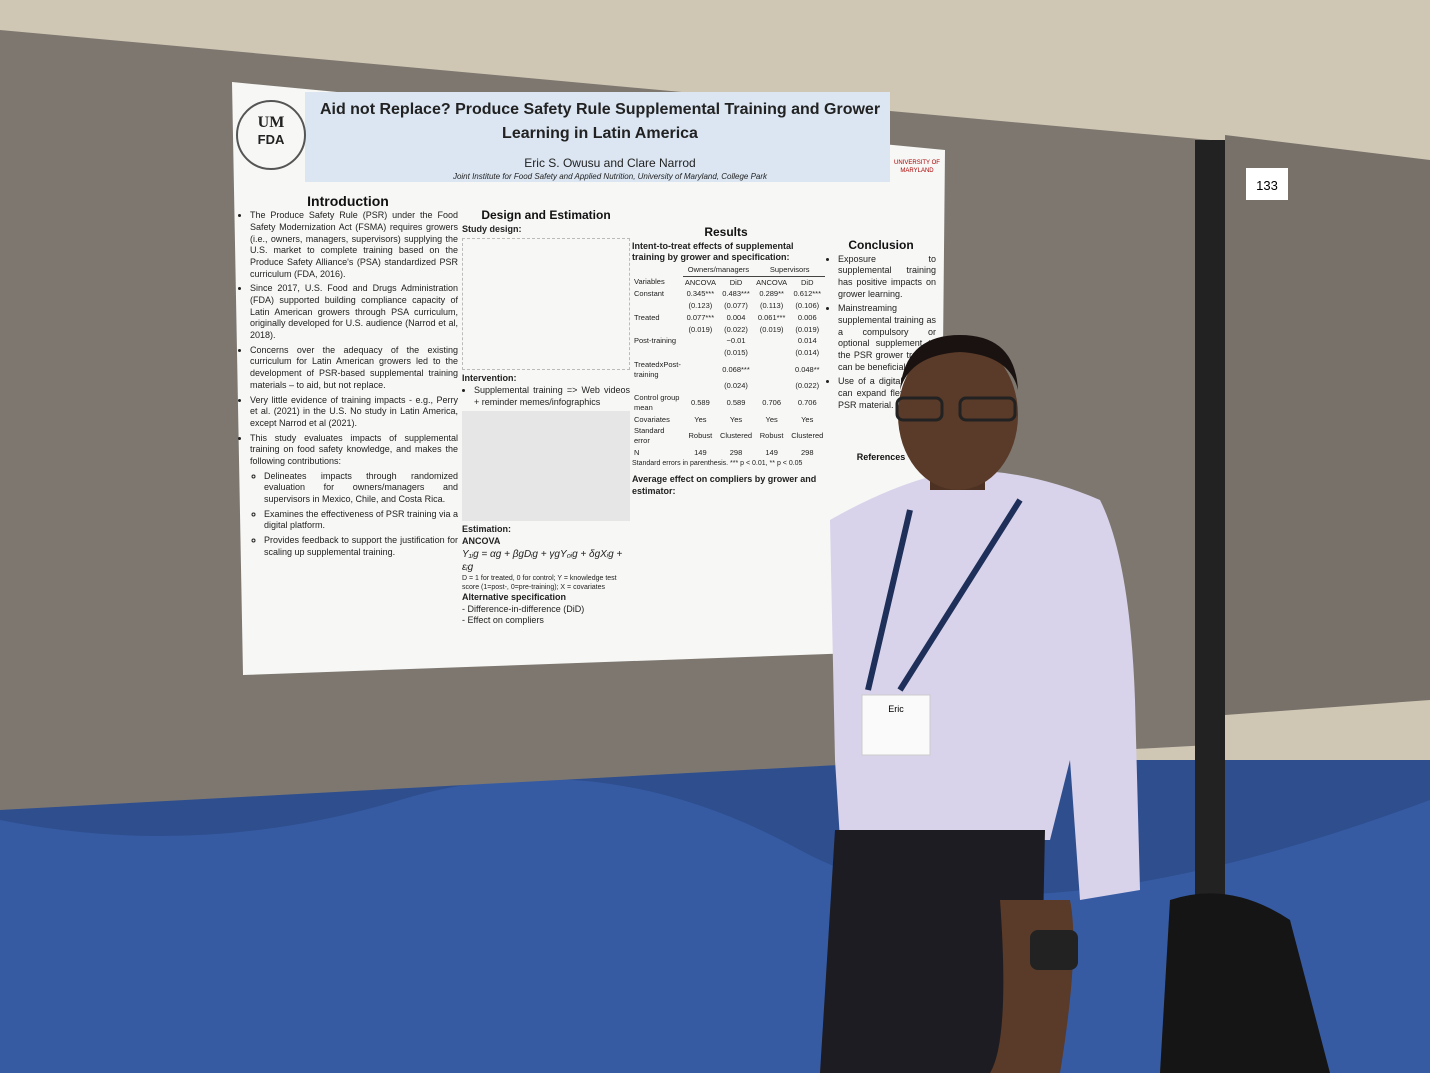  I want to click on table-cell: 0.061***, so click(771, 317).